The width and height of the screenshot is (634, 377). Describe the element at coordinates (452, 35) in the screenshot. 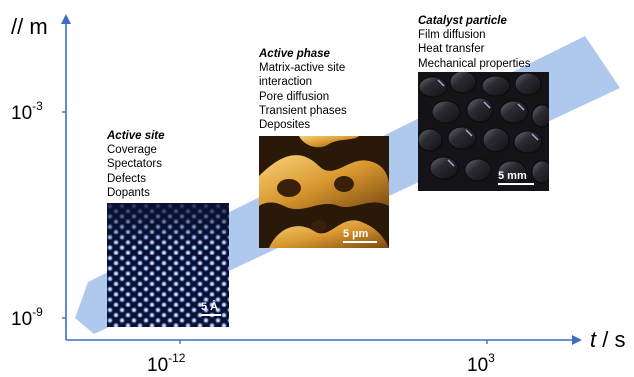

I see `list-item: Film diffusion` at that location.